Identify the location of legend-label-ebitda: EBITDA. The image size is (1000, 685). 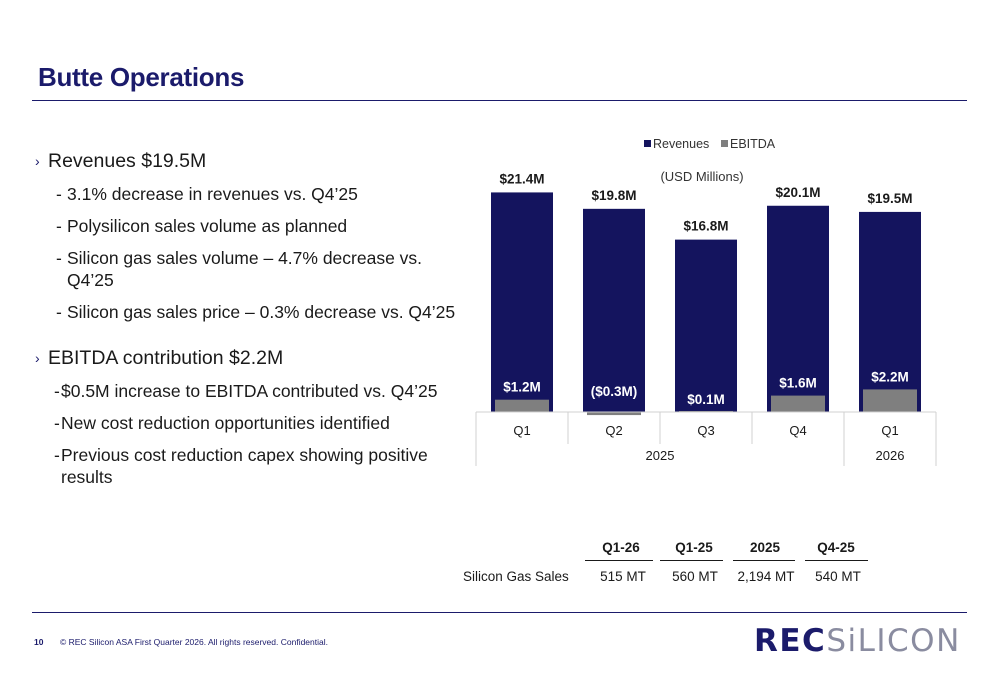
(753, 144).